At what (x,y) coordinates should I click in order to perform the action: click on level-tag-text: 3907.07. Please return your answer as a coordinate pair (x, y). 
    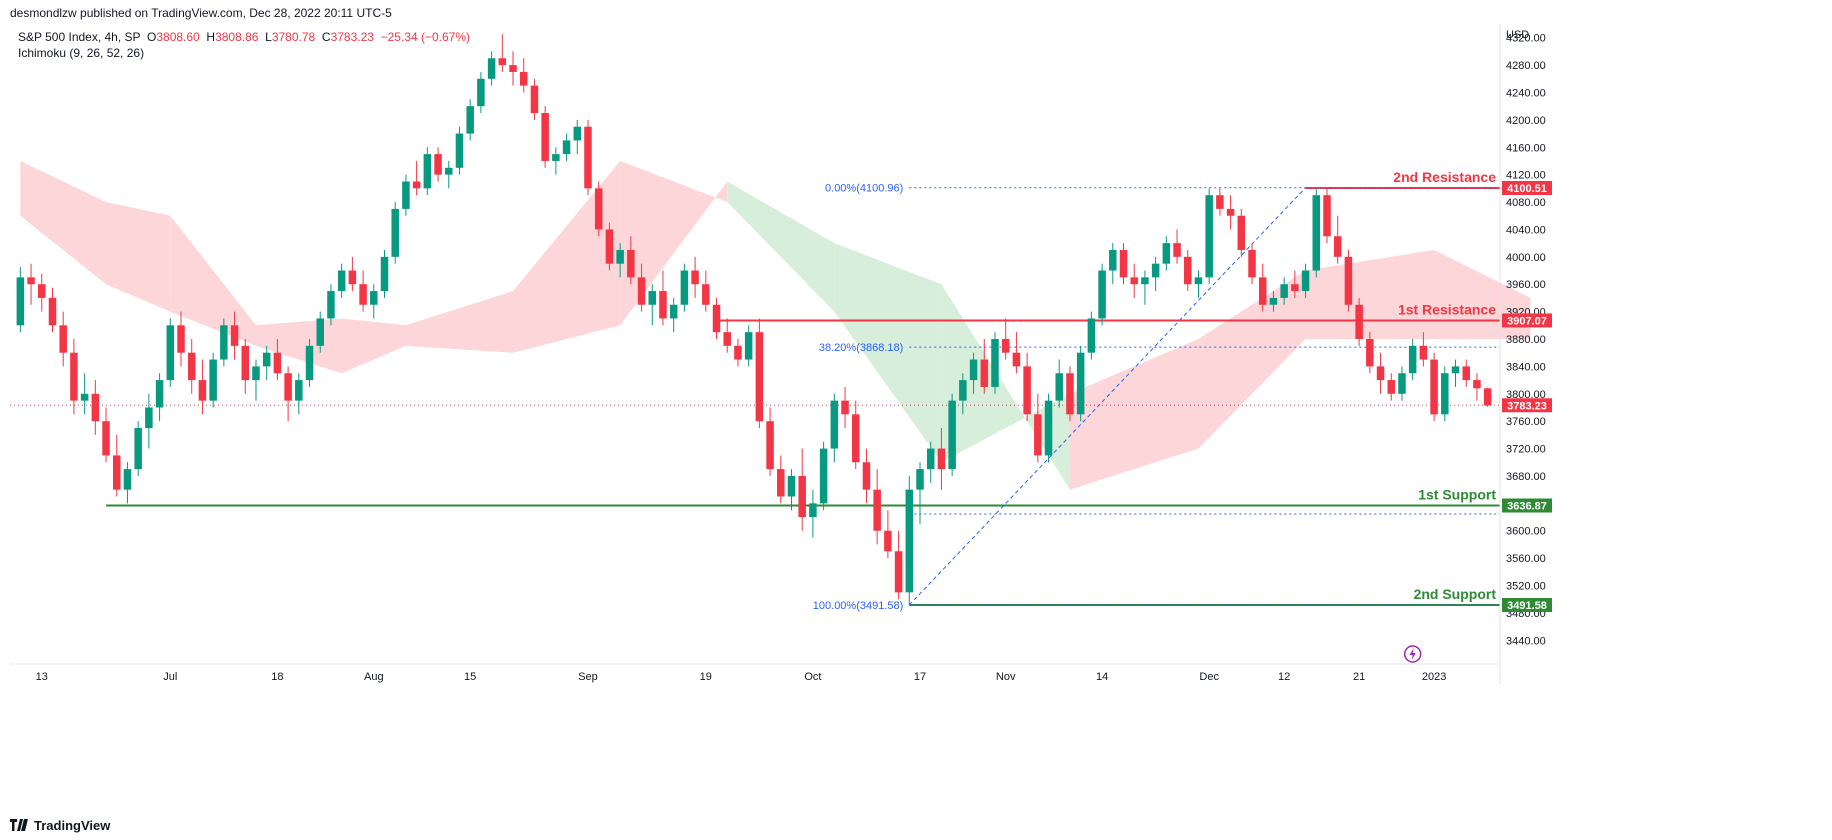
    Looking at the image, I should click on (1527, 321).